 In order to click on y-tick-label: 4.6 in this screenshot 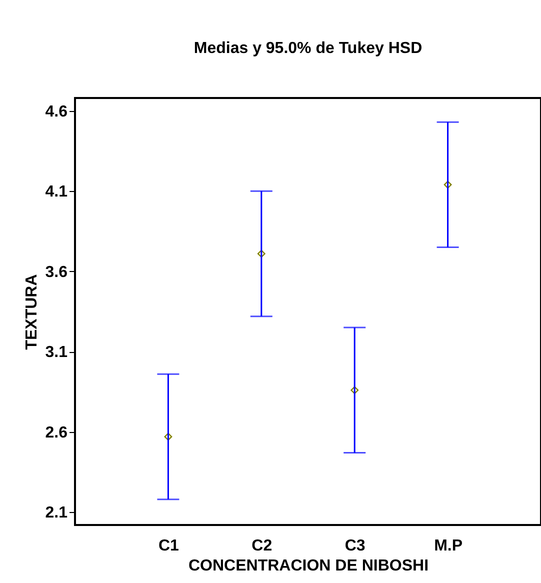, I will do `click(56, 111)`.